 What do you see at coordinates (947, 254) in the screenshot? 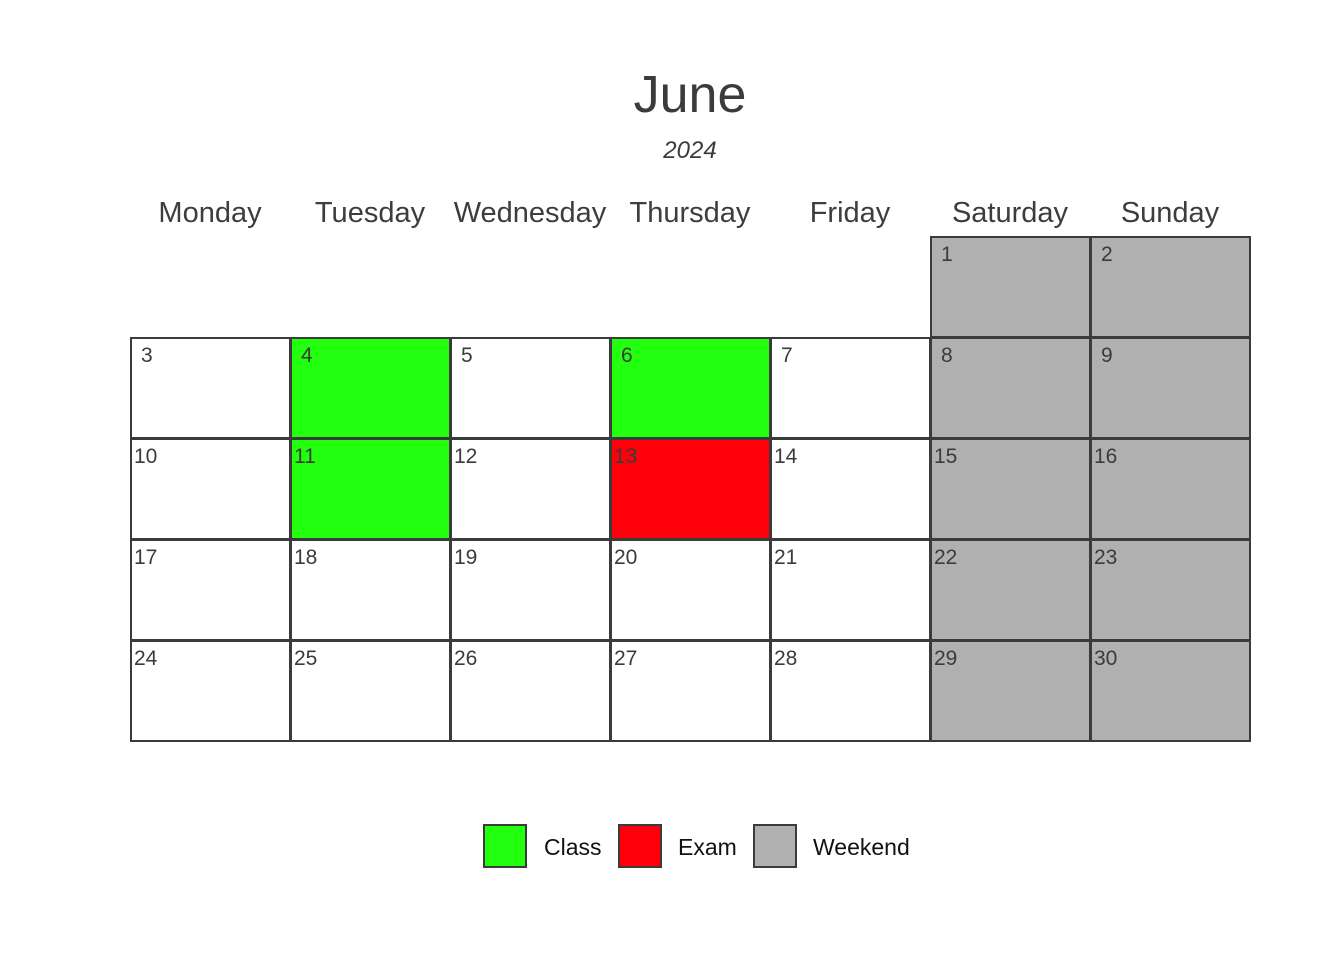
I see `day-number: 1` at bounding box center [947, 254].